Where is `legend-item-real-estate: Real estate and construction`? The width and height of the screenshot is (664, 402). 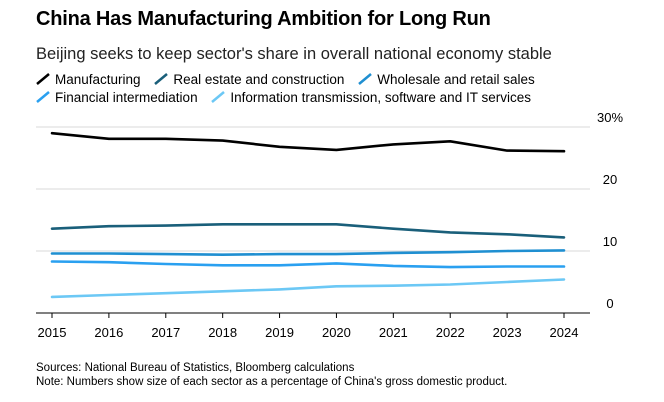 legend-item-real-estate: Real estate and construction is located at coordinates (249, 80).